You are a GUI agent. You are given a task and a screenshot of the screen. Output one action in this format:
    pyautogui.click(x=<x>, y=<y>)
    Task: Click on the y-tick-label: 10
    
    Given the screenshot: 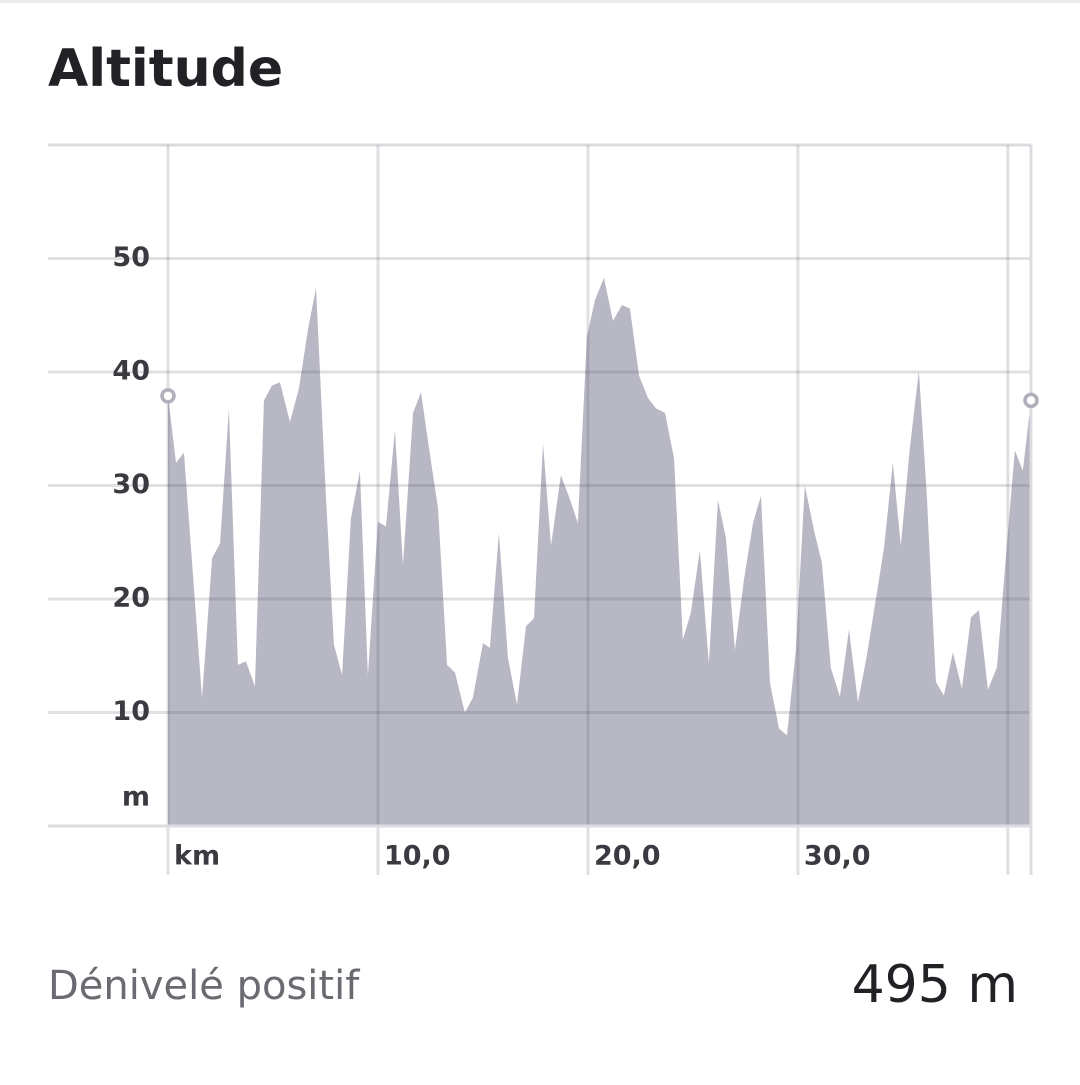 What is the action you would take?
    pyautogui.click(x=131, y=711)
    